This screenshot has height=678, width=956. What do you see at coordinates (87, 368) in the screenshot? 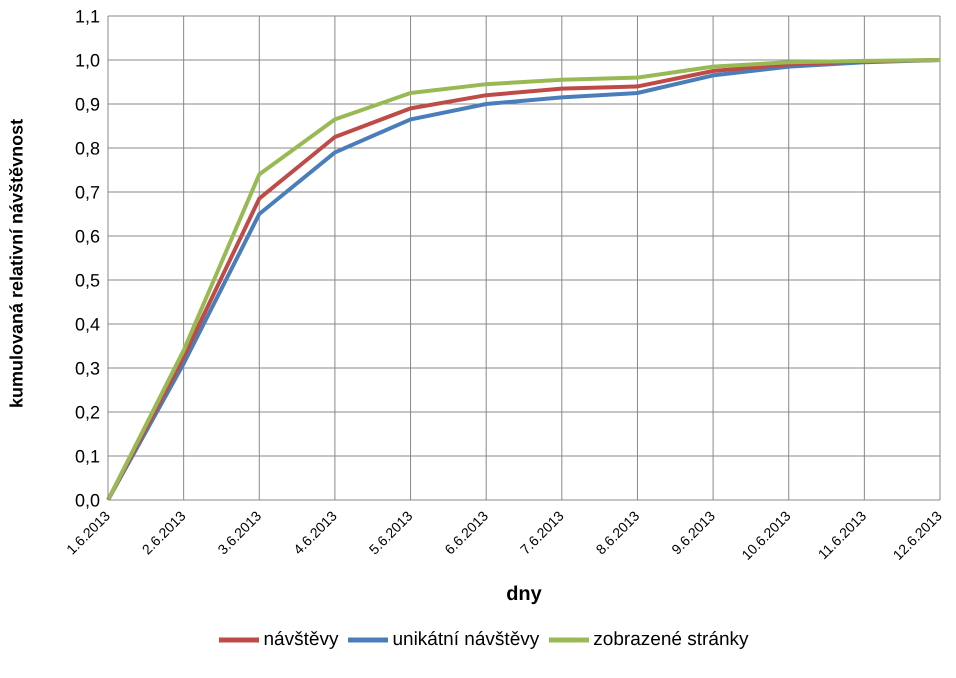
I see `y-tick-label: 0,3` at bounding box center [87, 368].